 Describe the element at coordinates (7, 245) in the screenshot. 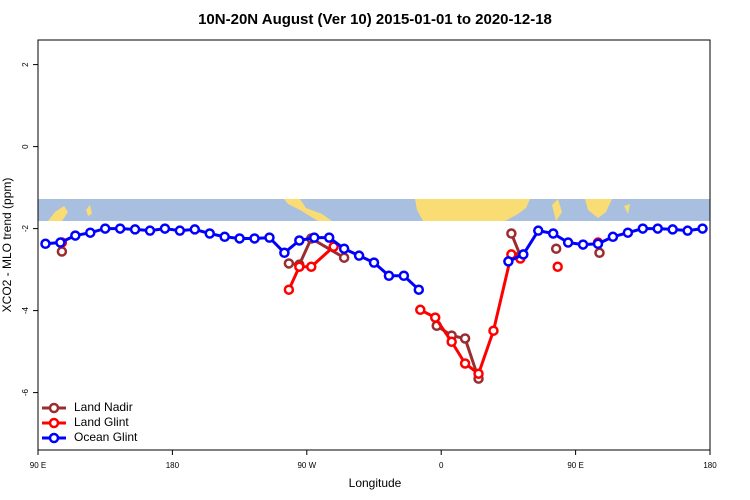

I see `y-axis-label: XCO2 - MLO trend (ppm)` at that location.